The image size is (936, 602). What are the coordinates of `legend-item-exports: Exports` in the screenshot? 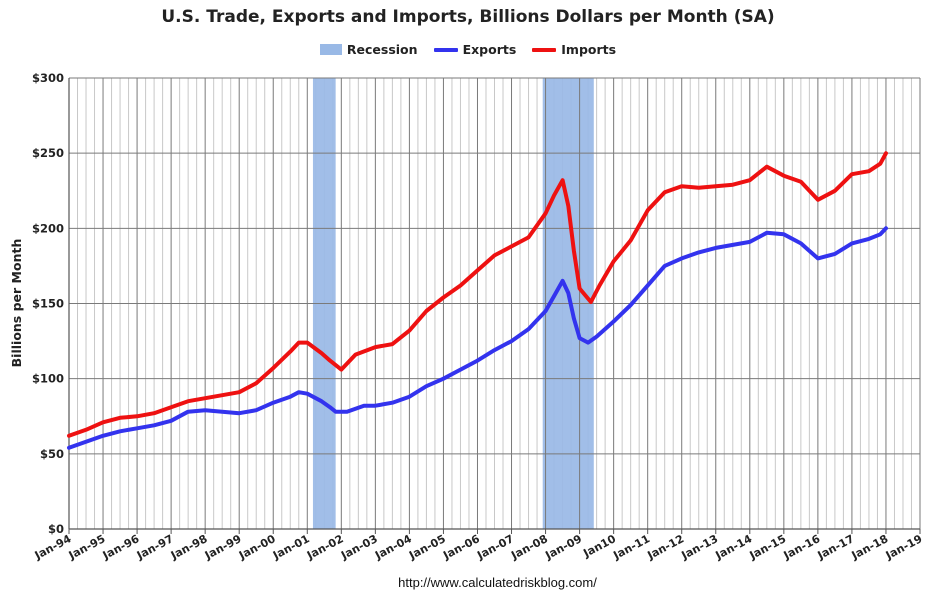 It's located at (475, 49).